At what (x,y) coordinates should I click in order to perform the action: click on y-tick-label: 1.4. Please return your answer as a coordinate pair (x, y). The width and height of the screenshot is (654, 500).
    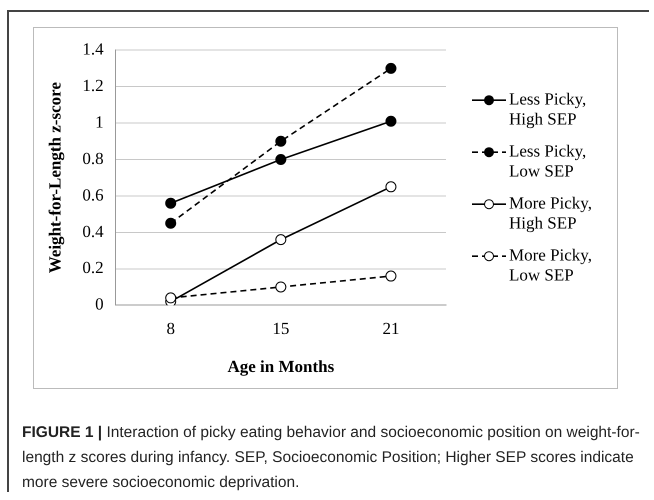
    Looking at the image, I should click on (93, 49).